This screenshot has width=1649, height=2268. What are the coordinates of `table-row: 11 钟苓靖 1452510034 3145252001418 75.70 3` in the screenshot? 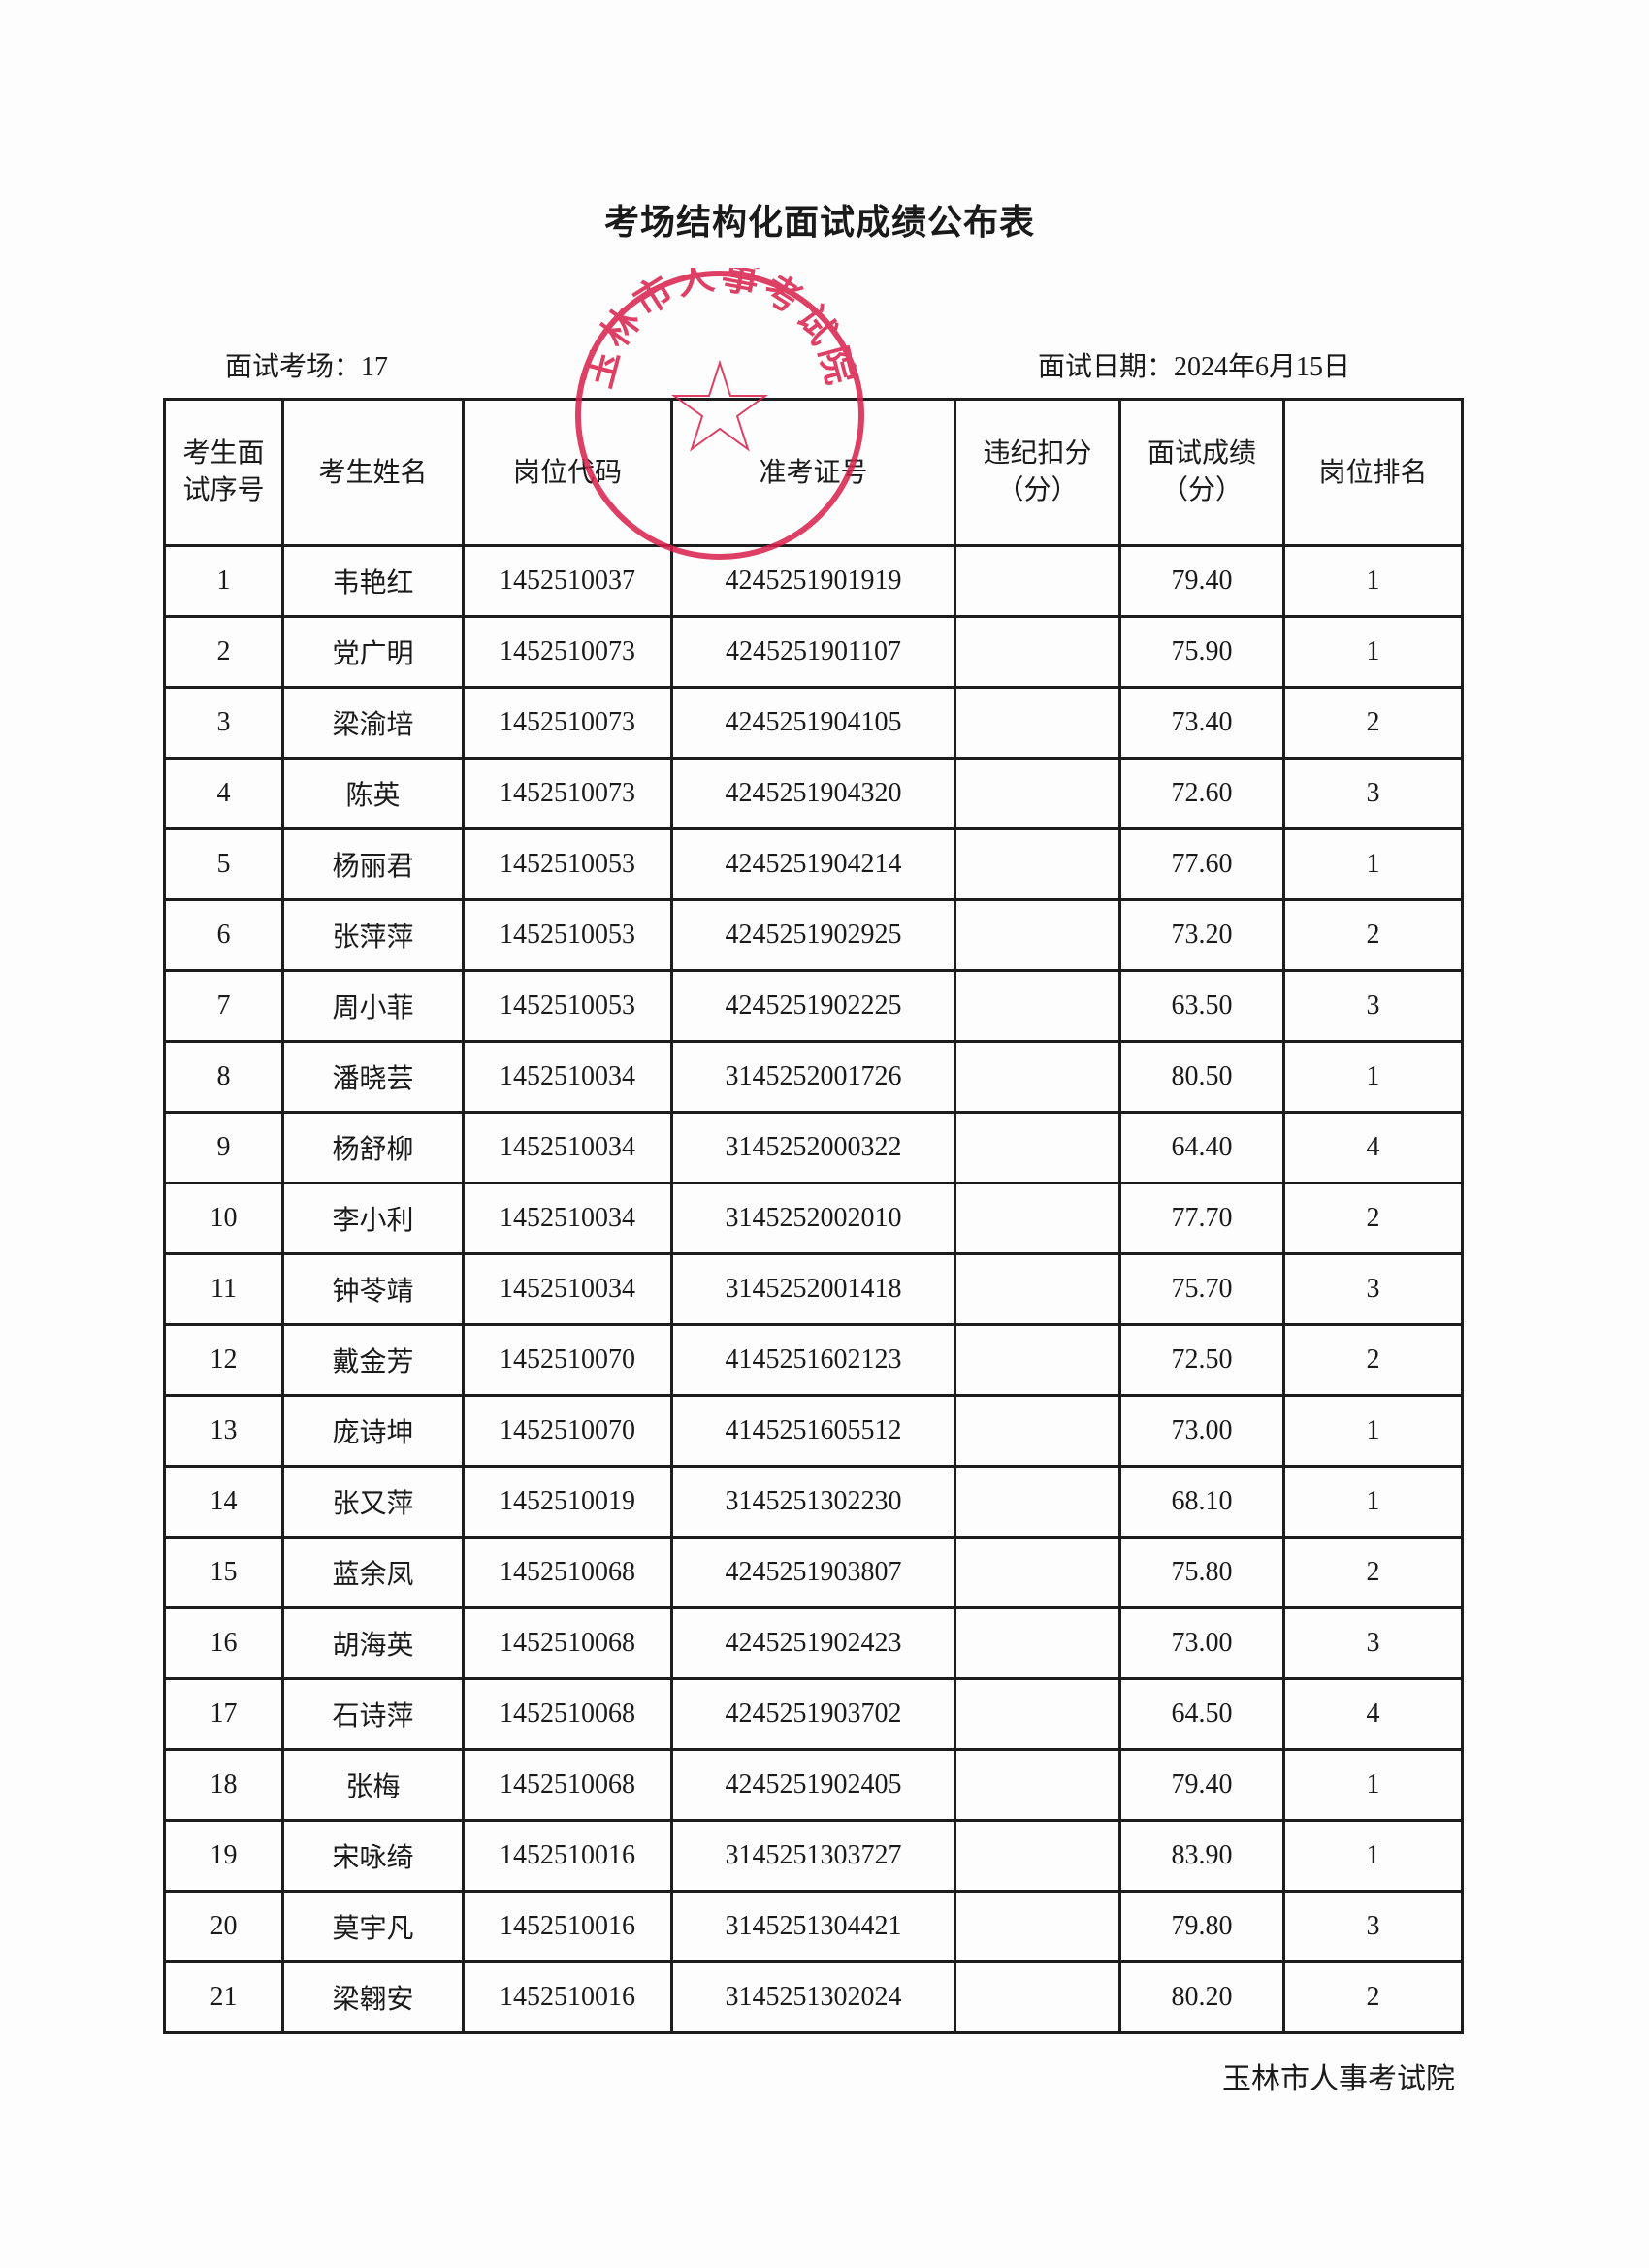 It's located at (813, 1289).